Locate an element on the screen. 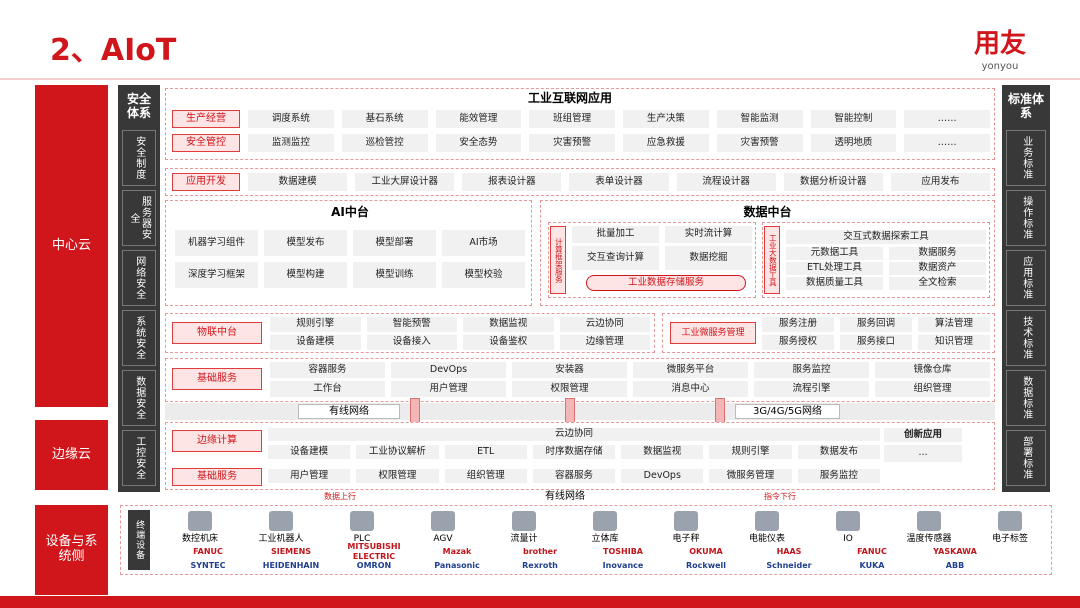 This screenshot has height=608, width=1080. brand: KUKA is located at coordinates (872, 565).